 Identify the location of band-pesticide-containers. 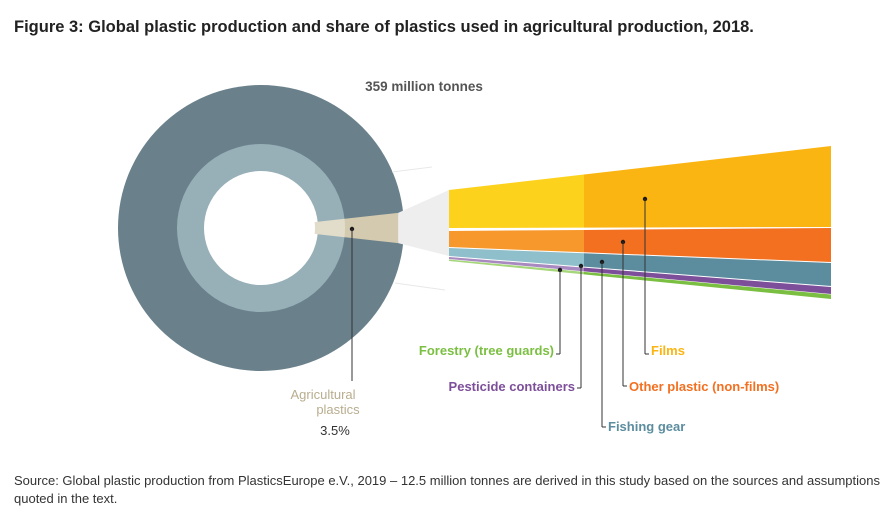
(707, 280).